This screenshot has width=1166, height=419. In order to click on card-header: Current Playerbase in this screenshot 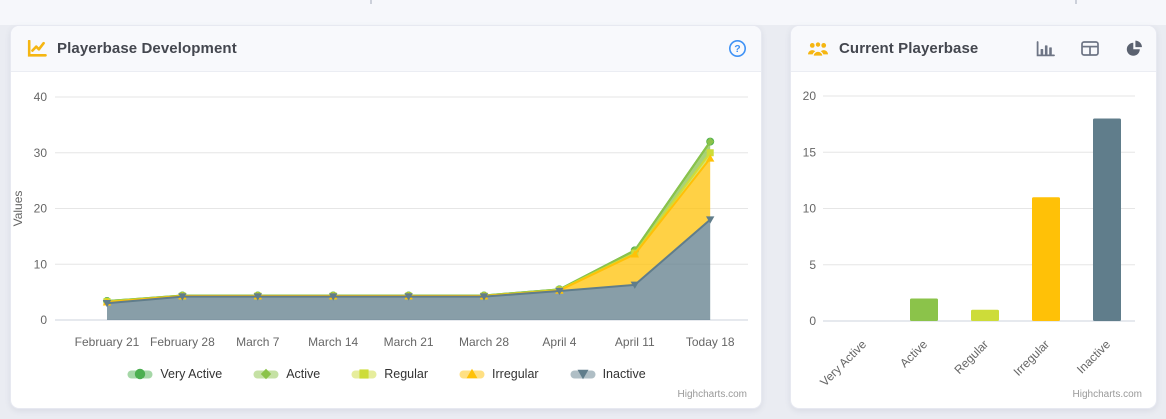, I will do `click(973, 49)`.